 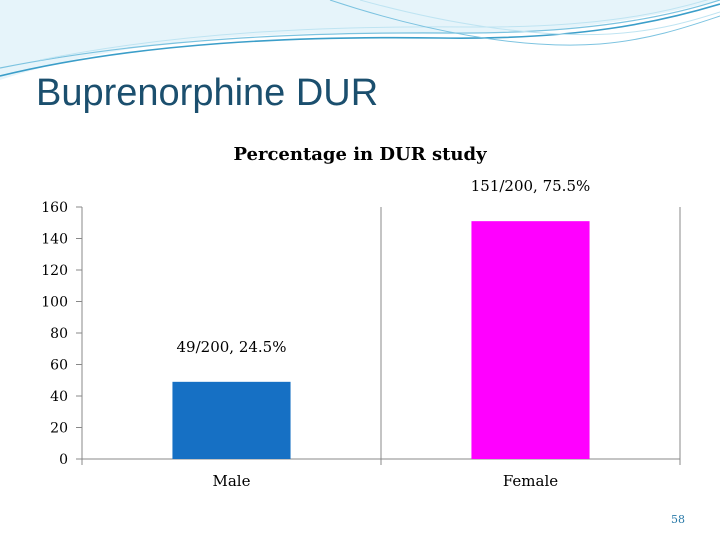 What do you see at coordinates (59, 429) in the screenshot?
I see `y-tick-label: 20` at bounding box center [59, 429].